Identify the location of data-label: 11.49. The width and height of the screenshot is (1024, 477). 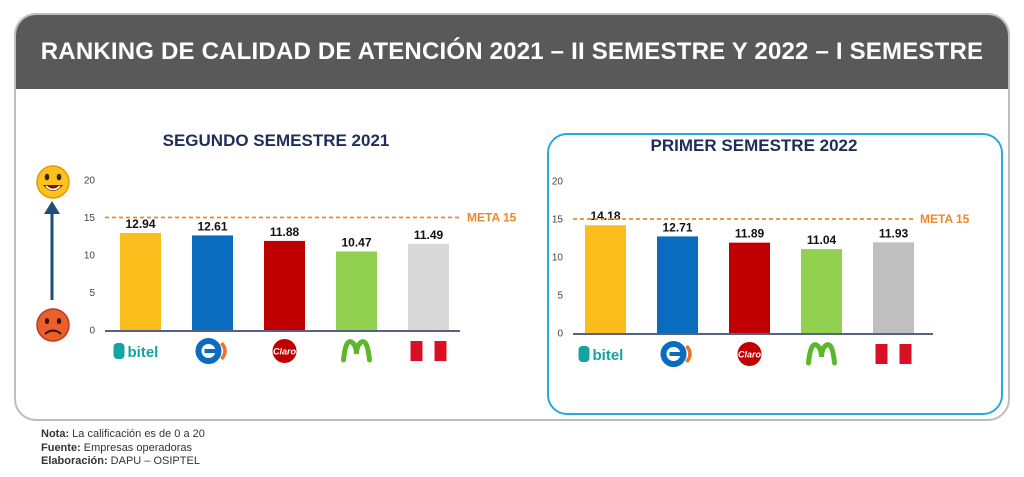
(429, 235).